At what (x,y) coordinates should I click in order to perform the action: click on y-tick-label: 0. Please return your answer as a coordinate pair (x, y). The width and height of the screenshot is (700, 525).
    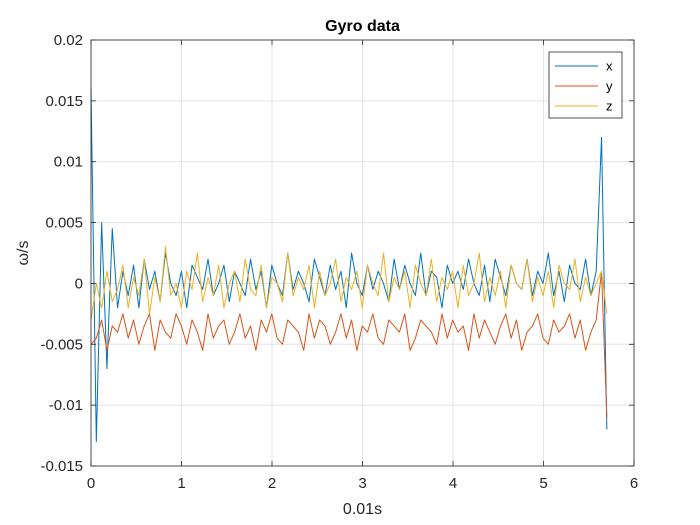
    Looking at the image, I should click on (79, 283).